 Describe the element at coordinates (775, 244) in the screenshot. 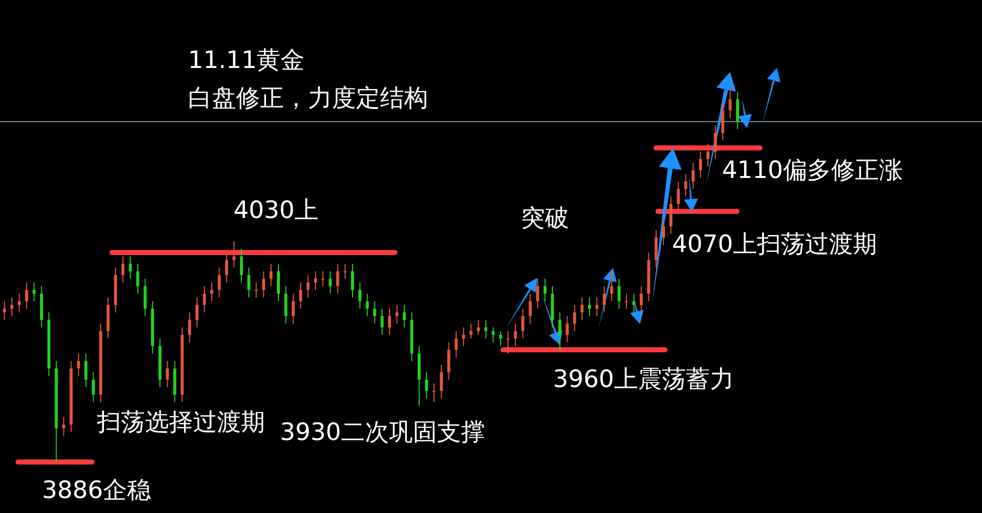

I see `ref-line-label: 4070上扫荡过渡期` at that location.